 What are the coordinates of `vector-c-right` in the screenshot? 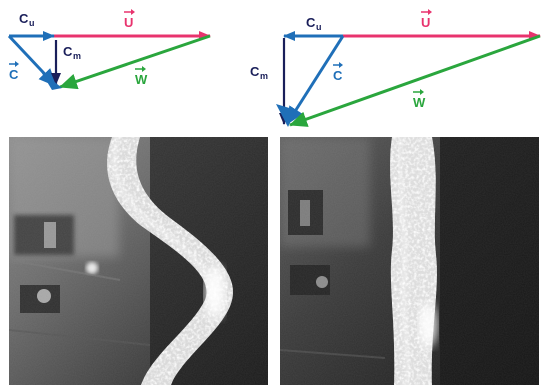 It's located at (315, 80).